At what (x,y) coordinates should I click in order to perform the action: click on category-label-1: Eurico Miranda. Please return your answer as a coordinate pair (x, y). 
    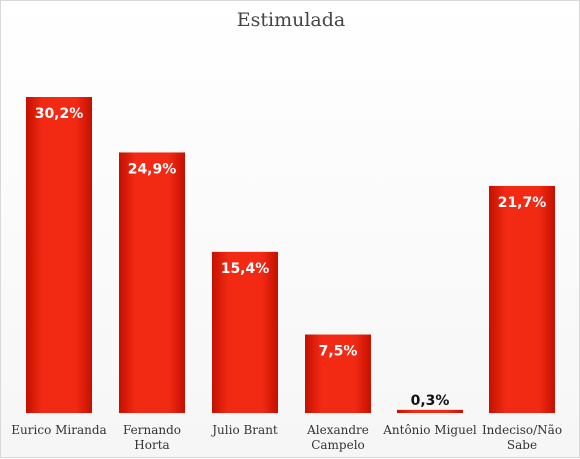
    Looking at the image, I should click on (58, 430).